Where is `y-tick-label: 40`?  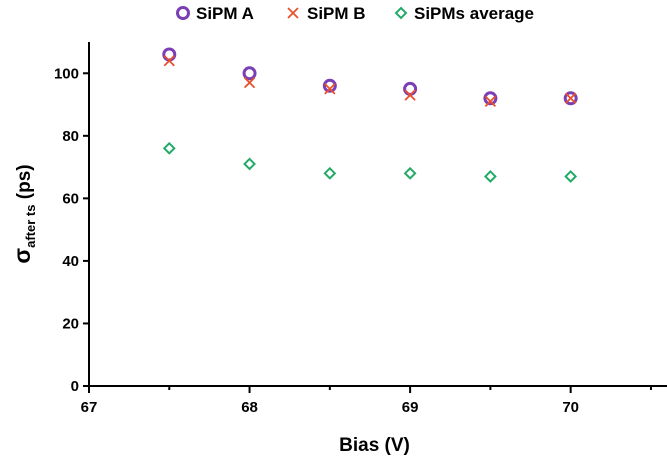 y-tick-label: 40 is located at coordinates (70, 261).